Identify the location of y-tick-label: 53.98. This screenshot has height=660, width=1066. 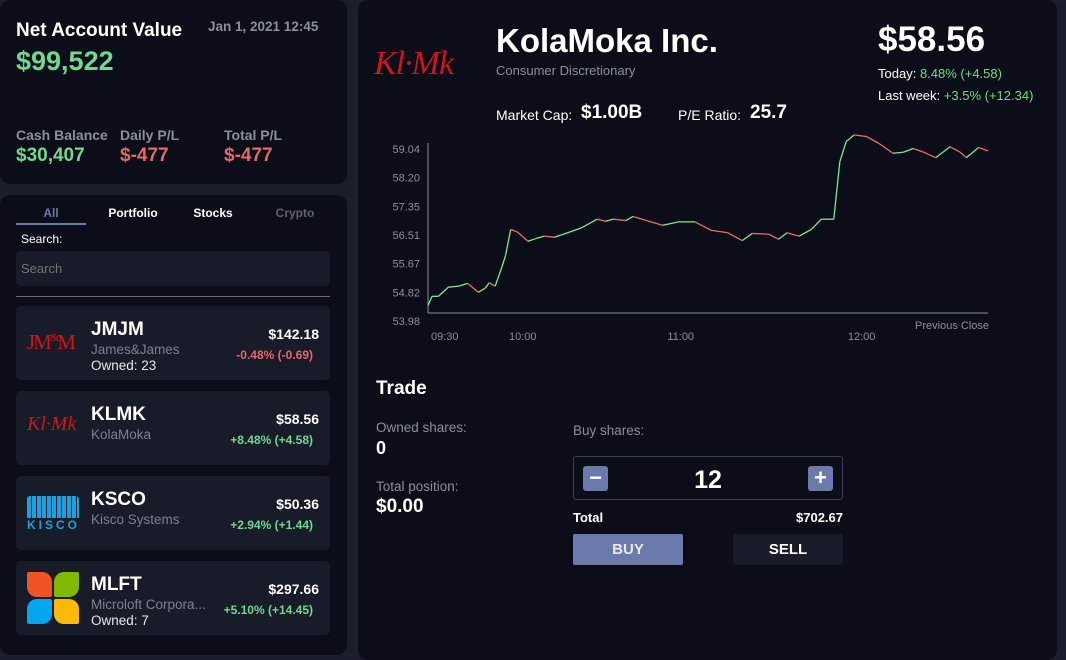
(406, 322).